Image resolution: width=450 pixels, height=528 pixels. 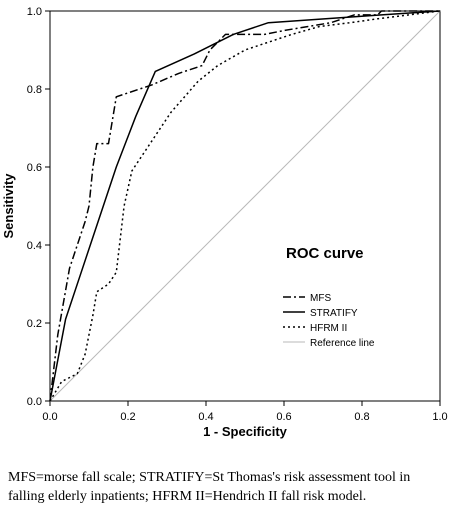 I want to click on legend: MFS STRATIFY HFRM II Reference line, so click(x=329, y=321).